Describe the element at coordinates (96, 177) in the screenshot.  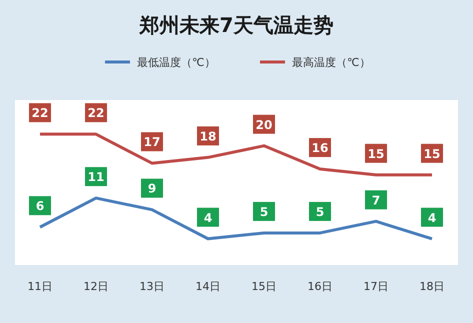
I see `data-label: 11` at that location.